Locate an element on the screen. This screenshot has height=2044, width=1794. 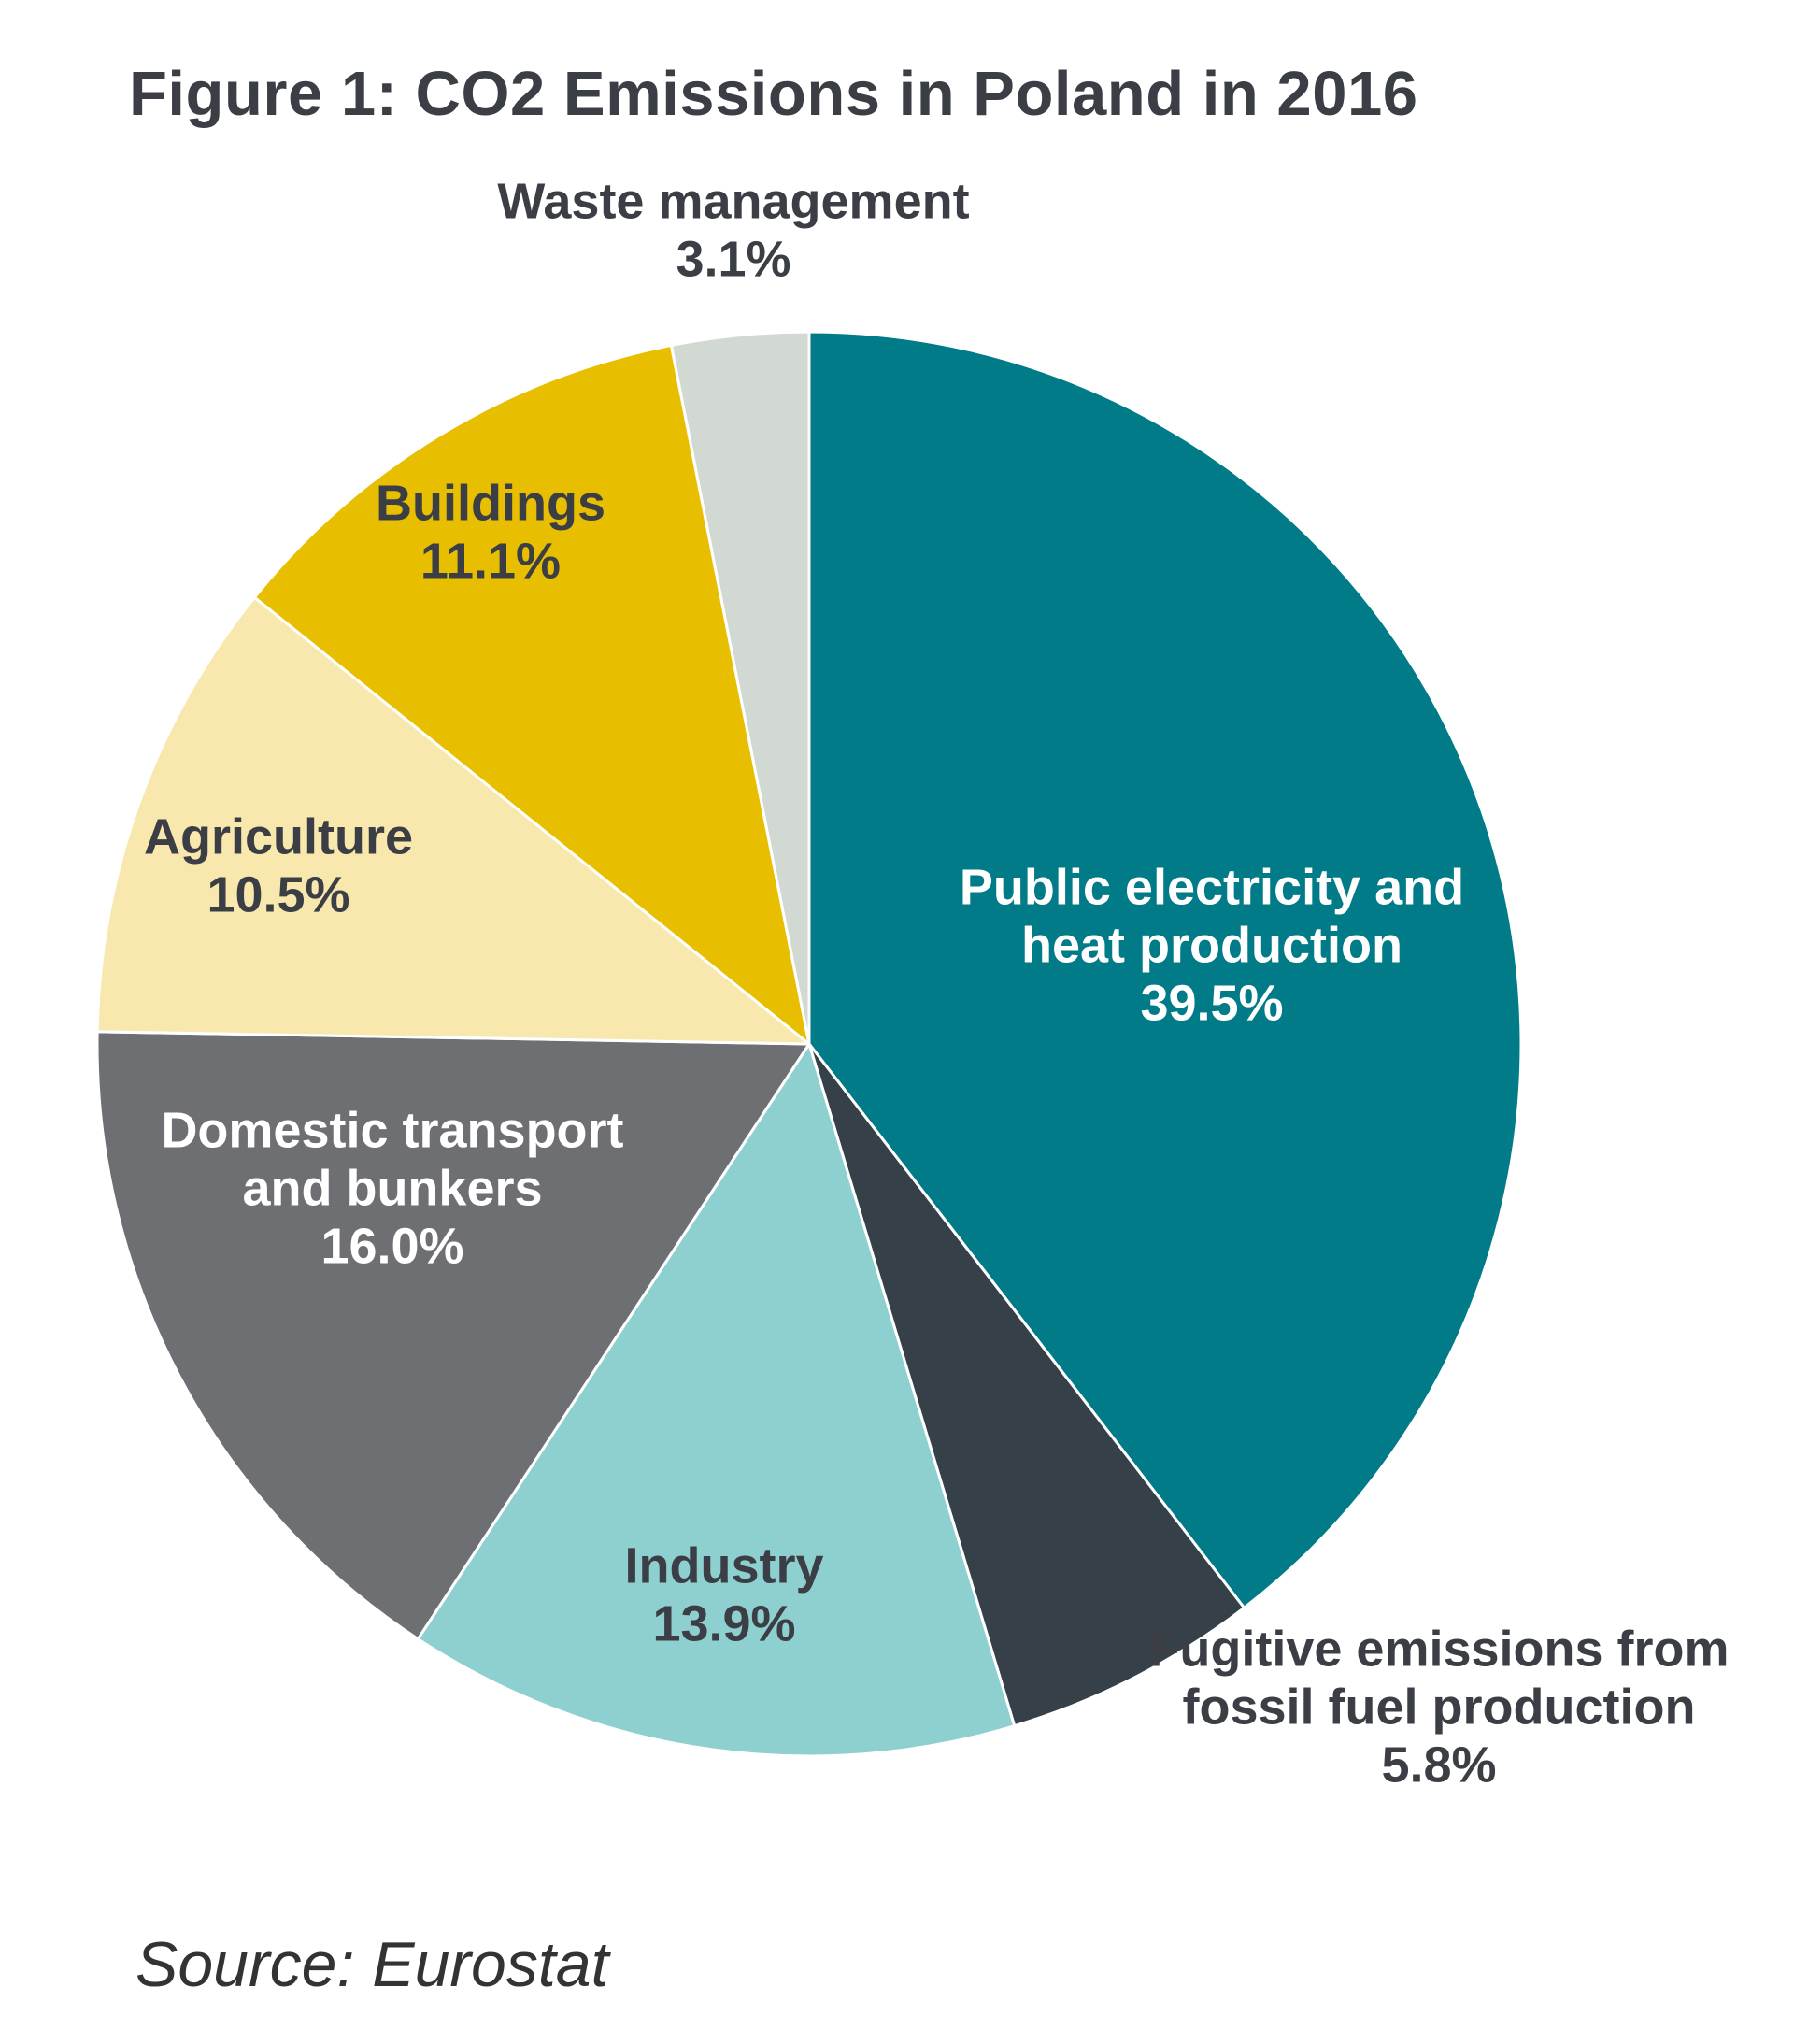
slice-value-agriculture: 10.5% is located at coordinates (277, 894).